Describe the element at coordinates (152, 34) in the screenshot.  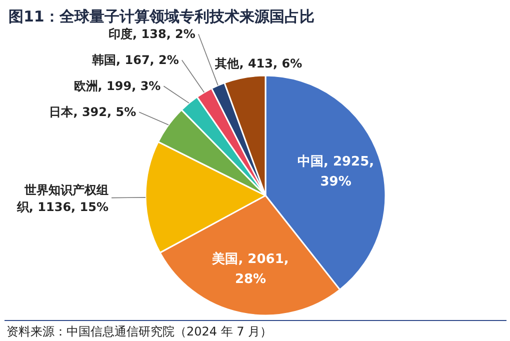
I see `slice-label: 印度, 138, 2%` at that location.